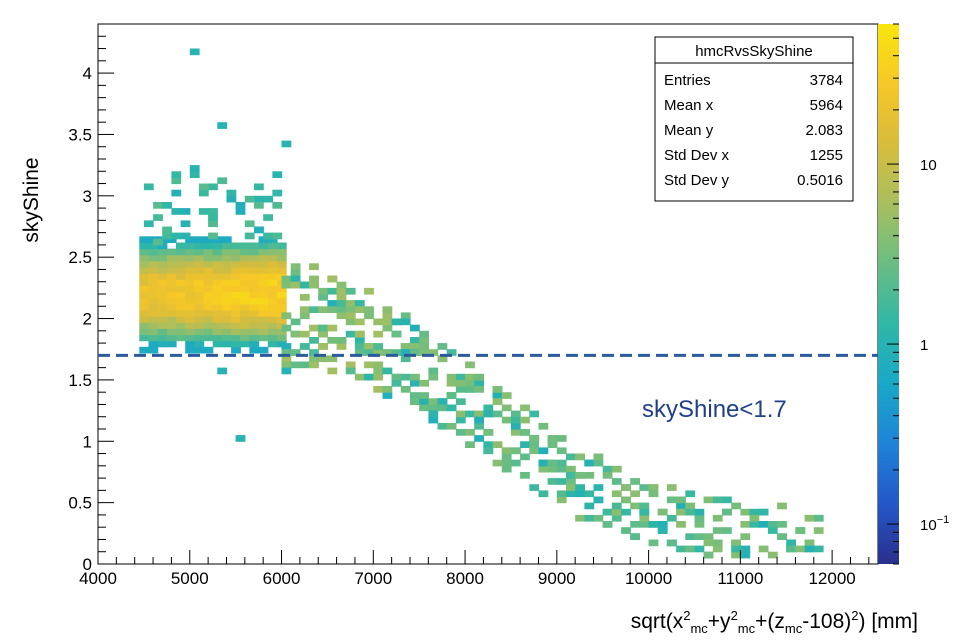 This screenshot has height=643, width=967. I want to click on x-label-sub: mc, so click(794, 628).